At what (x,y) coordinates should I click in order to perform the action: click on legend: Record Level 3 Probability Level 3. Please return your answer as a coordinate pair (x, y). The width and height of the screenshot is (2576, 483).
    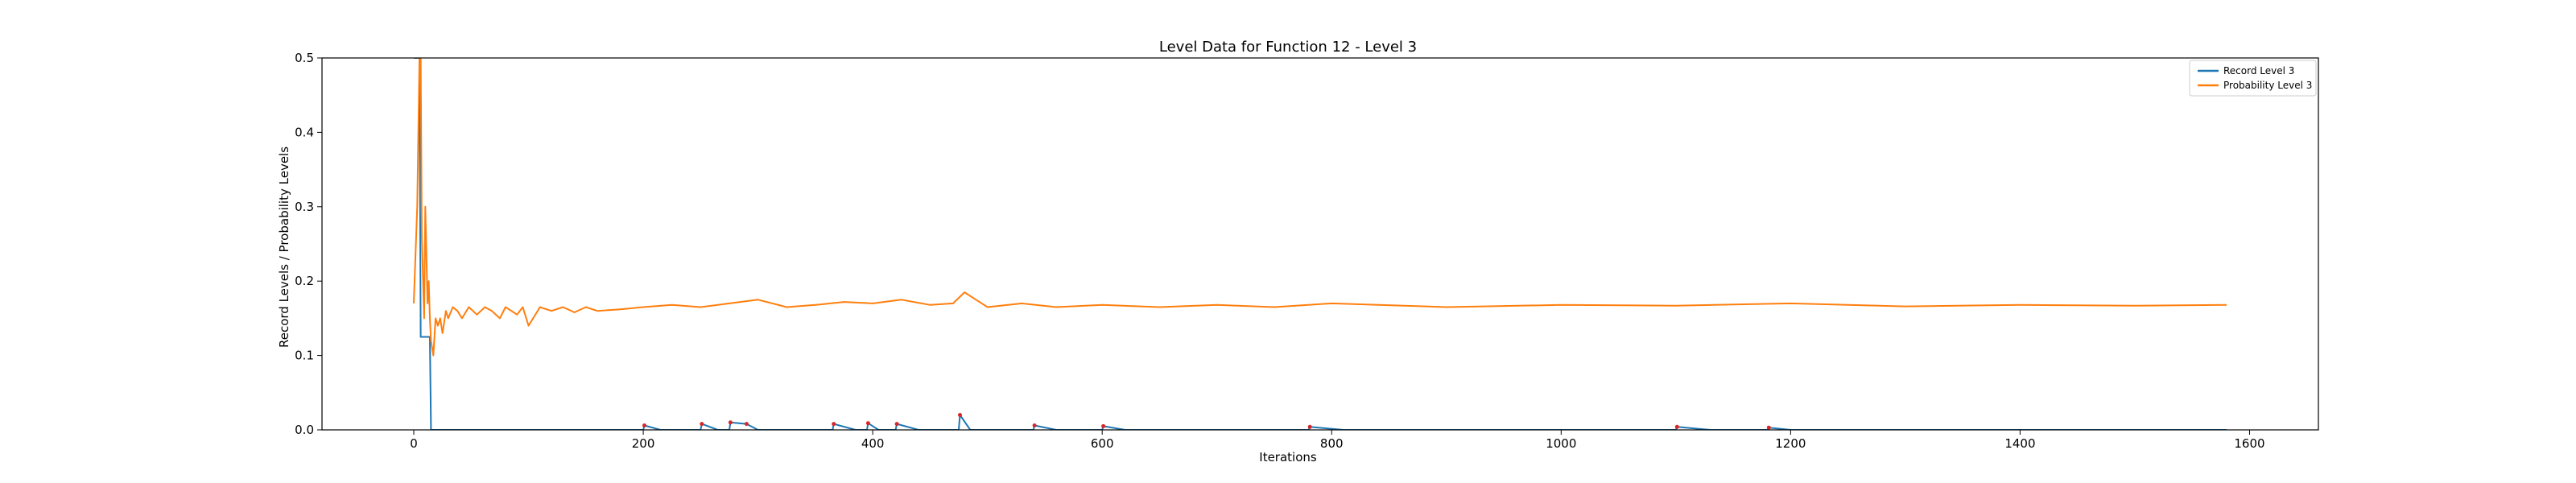
    Looking at the image, I should click on (2253, 78).